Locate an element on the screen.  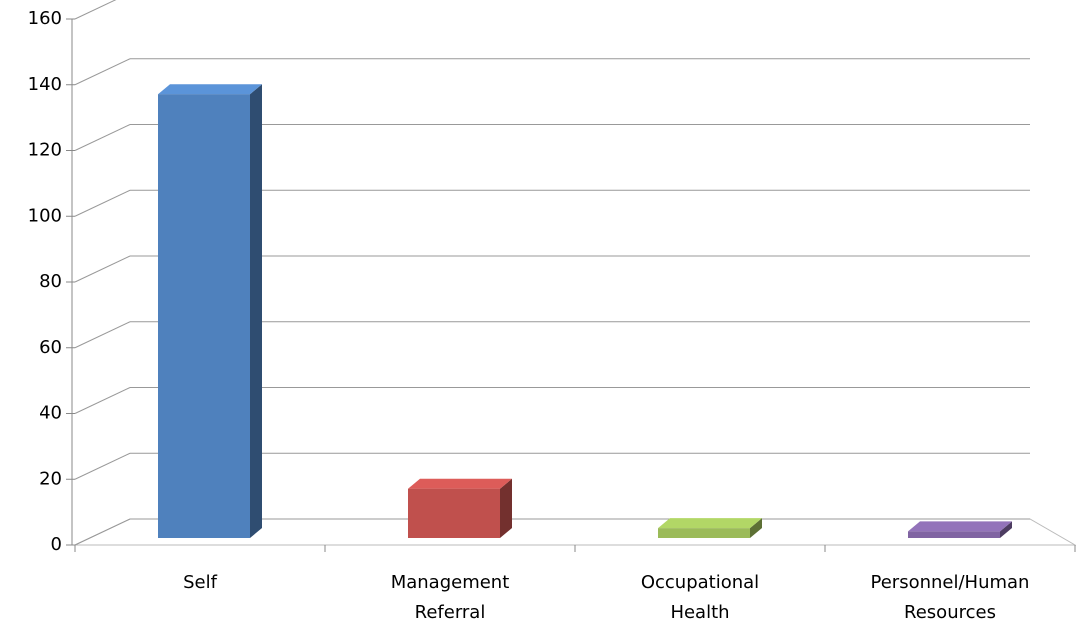
y-tick-label: 120 is located at coordinates (45, 150).